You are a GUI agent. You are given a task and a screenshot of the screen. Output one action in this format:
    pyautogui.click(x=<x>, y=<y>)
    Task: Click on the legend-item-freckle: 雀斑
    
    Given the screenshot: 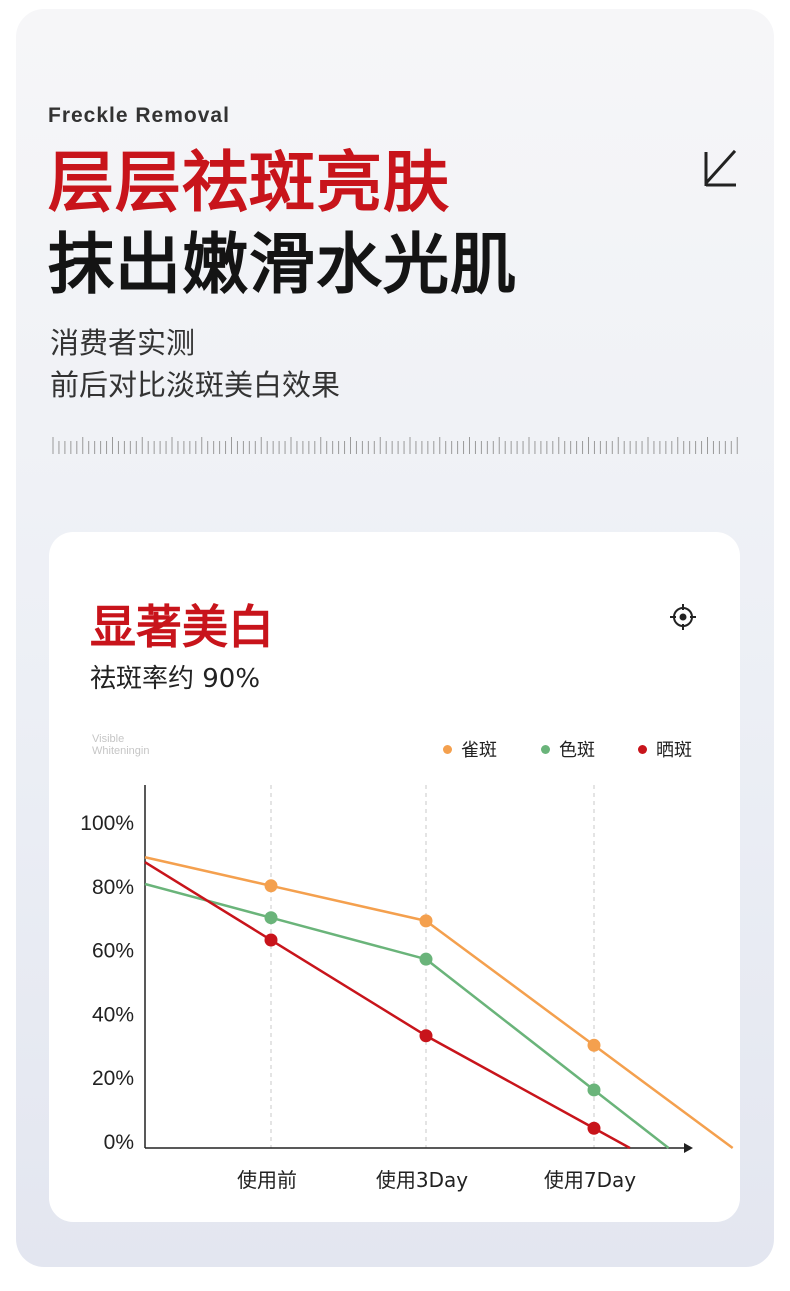 What is the action you would take?
    pyautogui.click(x=470, y=749)
    